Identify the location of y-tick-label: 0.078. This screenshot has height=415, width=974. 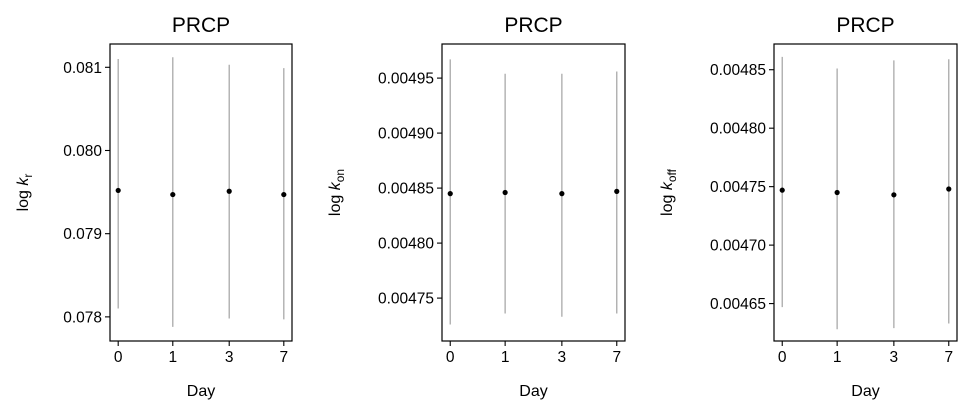
(82, 317).